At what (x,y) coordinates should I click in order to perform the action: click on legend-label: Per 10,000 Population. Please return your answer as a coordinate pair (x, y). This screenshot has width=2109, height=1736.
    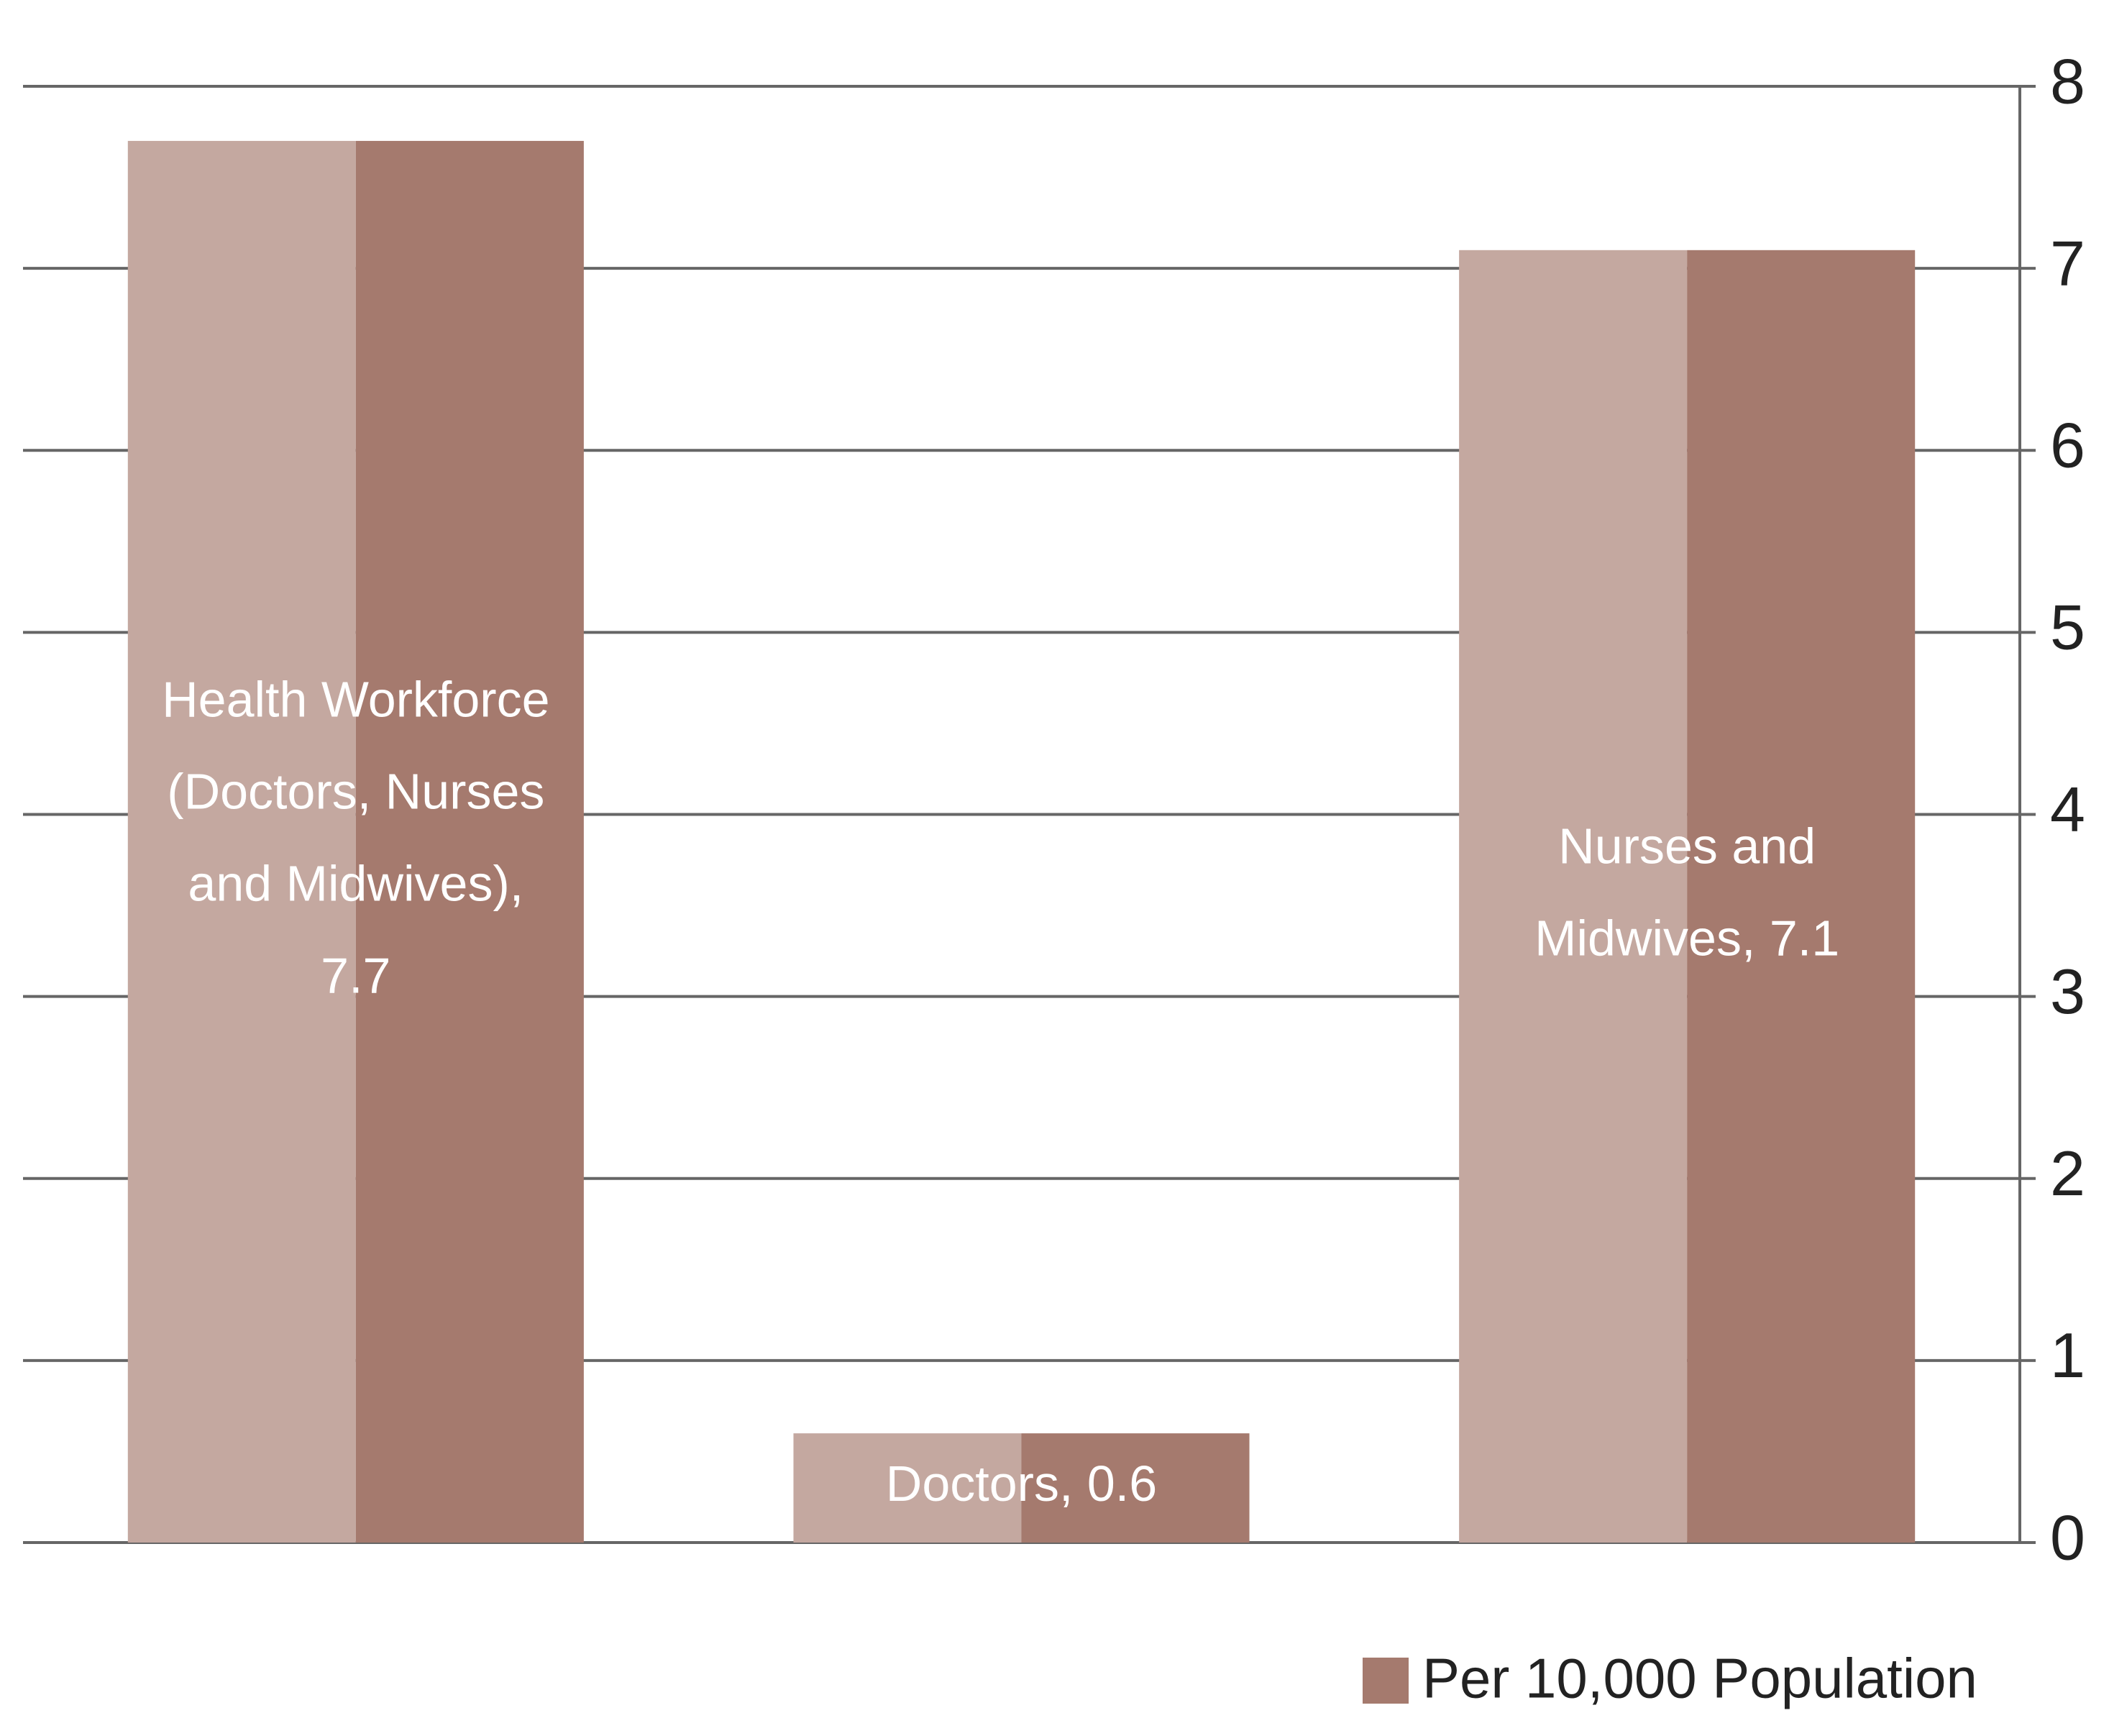
    Looking at the image, I should click on (1699, 1678).